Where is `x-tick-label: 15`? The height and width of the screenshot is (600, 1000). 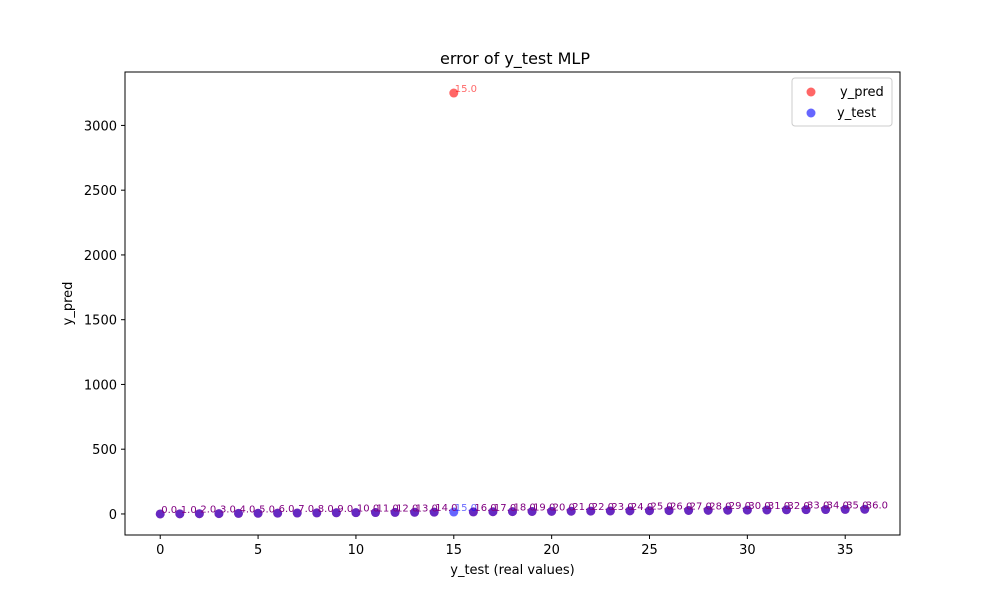 x-tick-label: 15 is located at coordinates (454, 550).